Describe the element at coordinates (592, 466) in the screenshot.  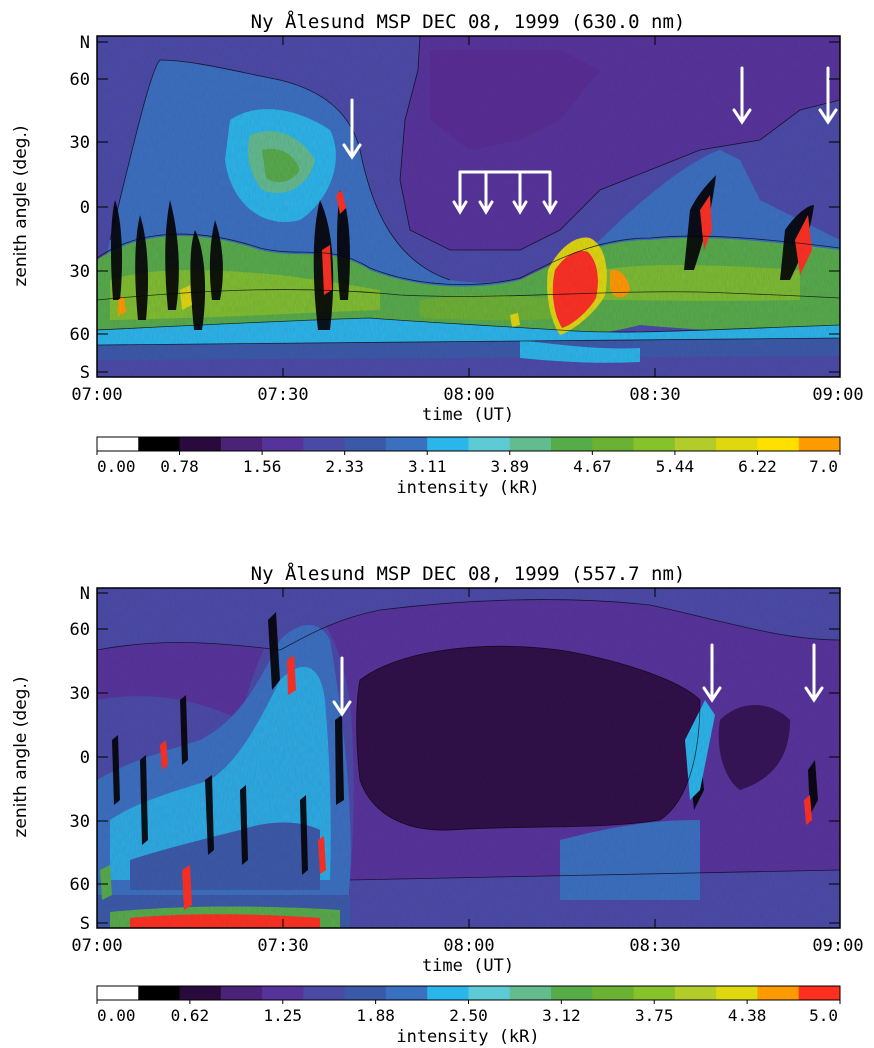
I see `colorbar-tick-label: 4.67` at that location.